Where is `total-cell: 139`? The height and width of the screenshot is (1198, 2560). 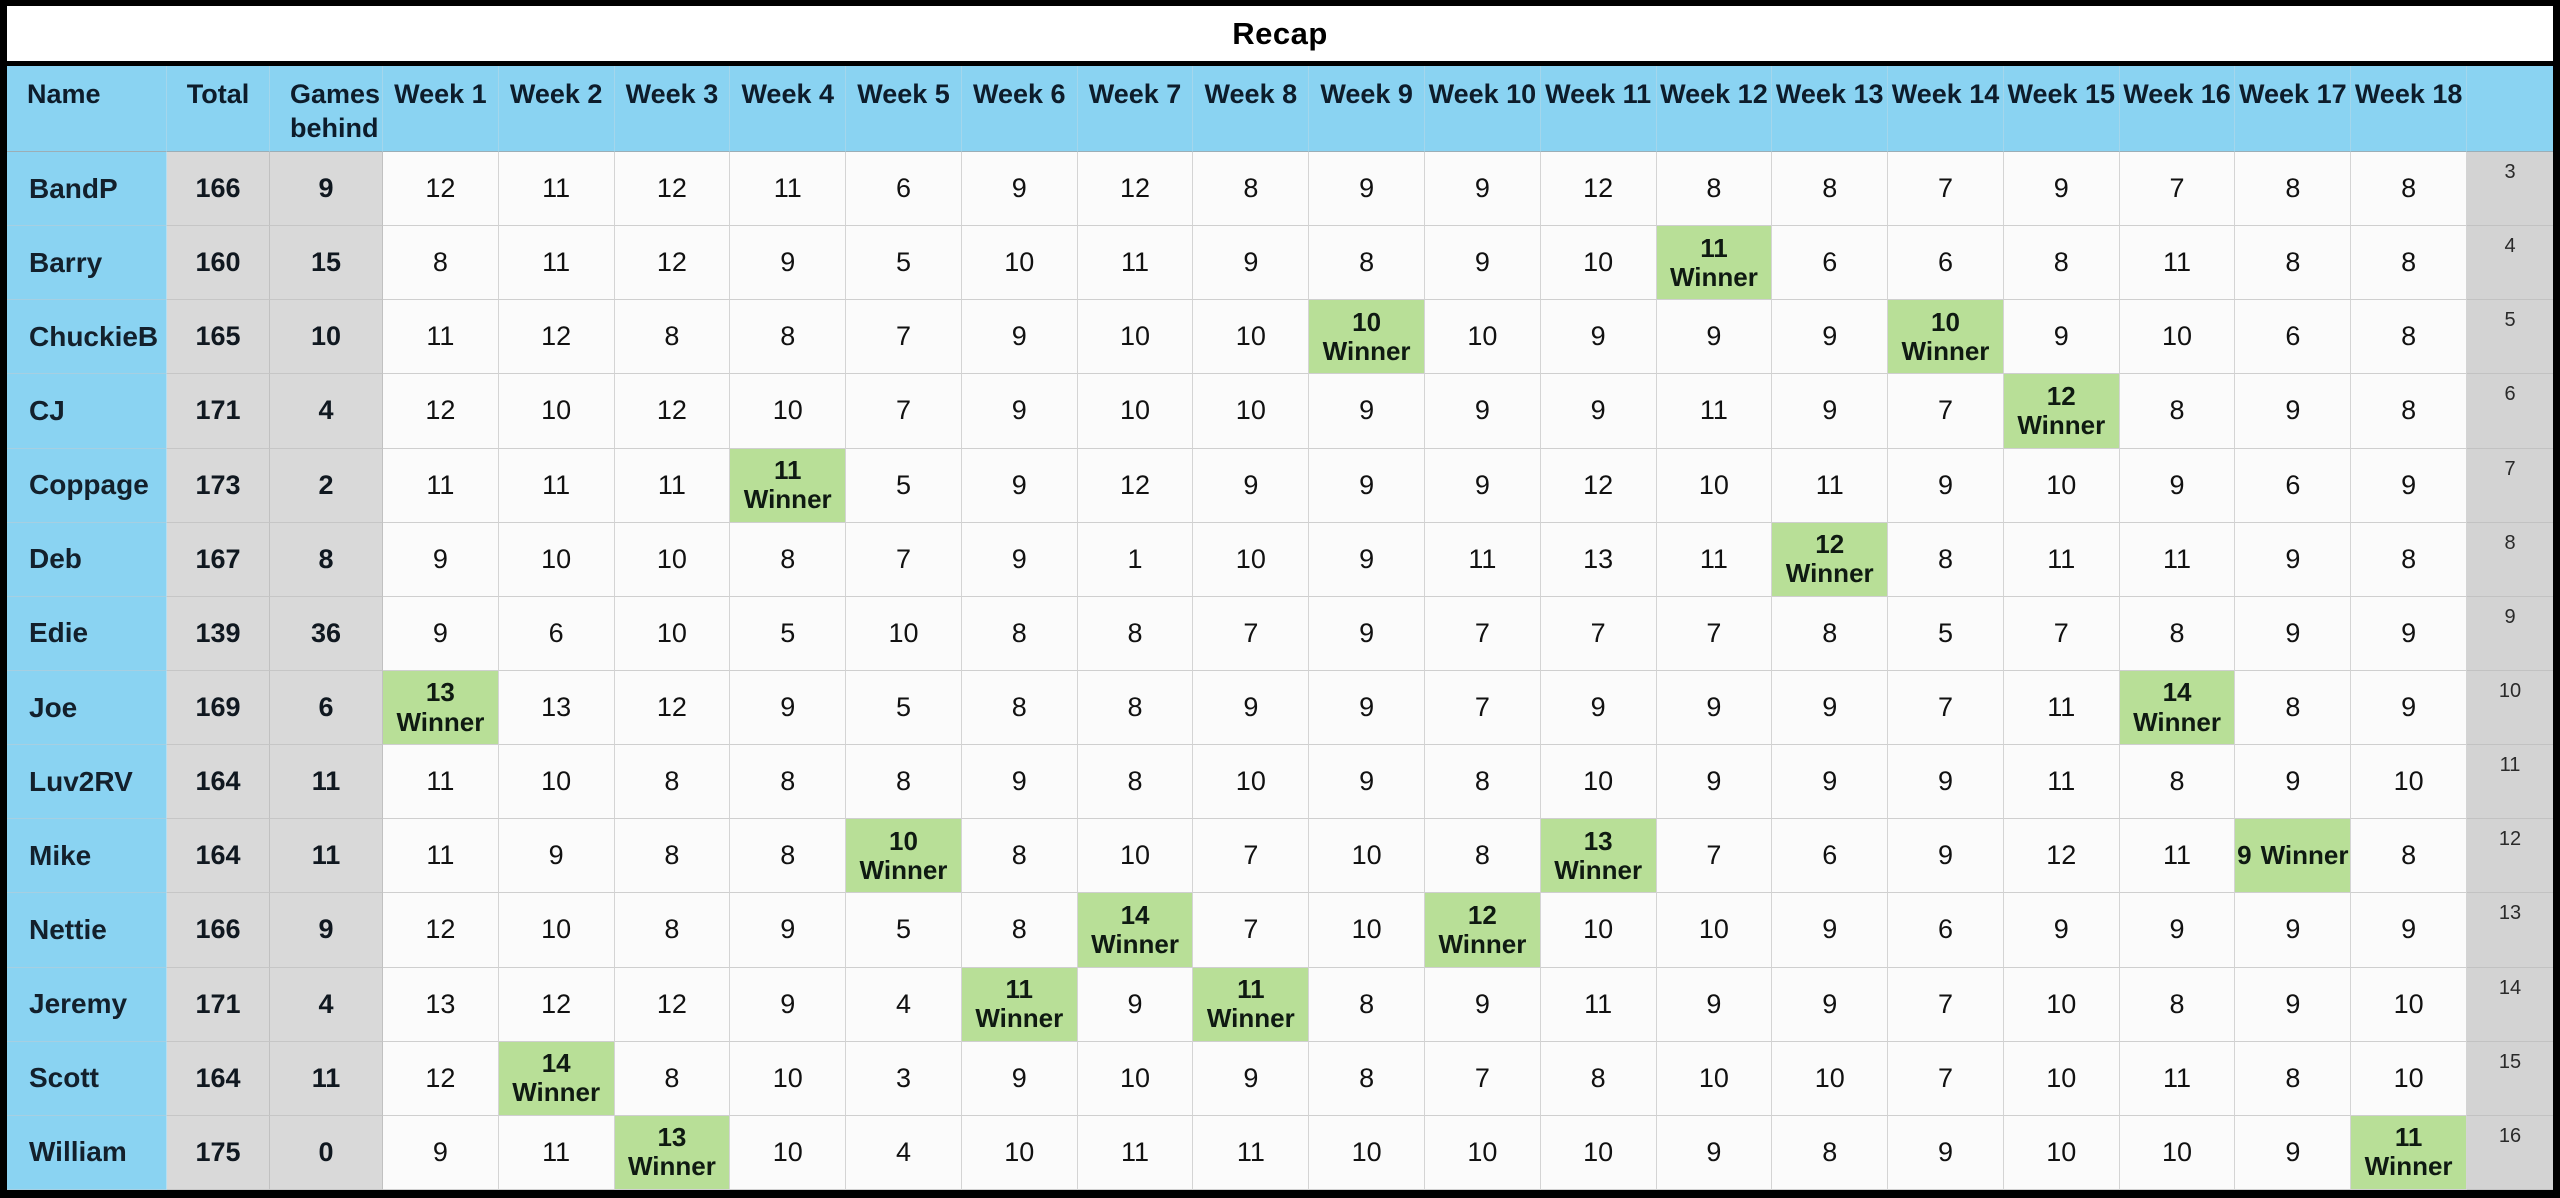
total-cell: 139 is located at coordinates (218, 633).